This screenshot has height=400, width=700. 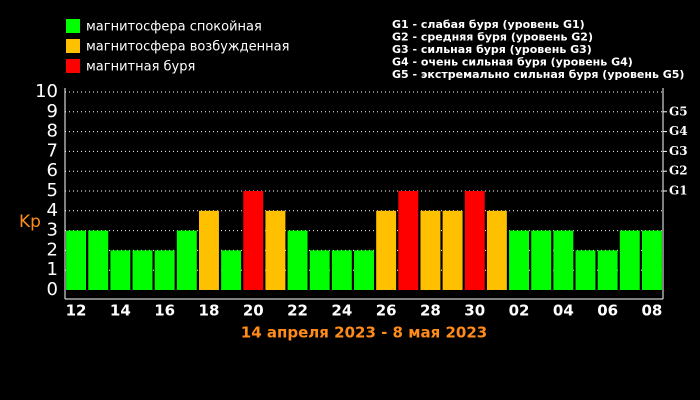 I want to click on legend-label: магнитосфера спокойная, so click(x=174, y=27).